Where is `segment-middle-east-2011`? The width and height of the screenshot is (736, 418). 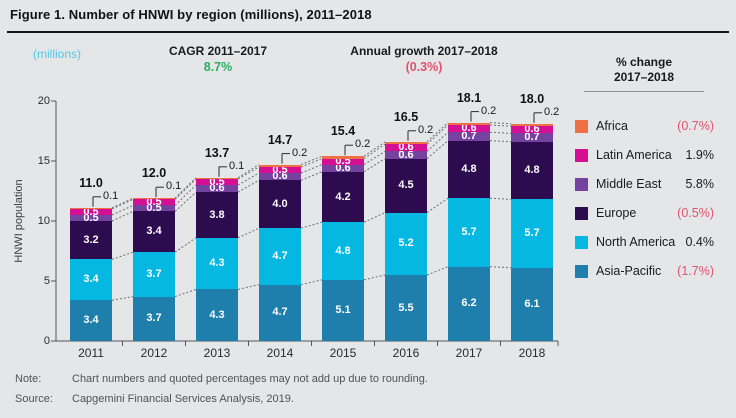
segment-middle-east-2011 is located at coordinates (91, 218).